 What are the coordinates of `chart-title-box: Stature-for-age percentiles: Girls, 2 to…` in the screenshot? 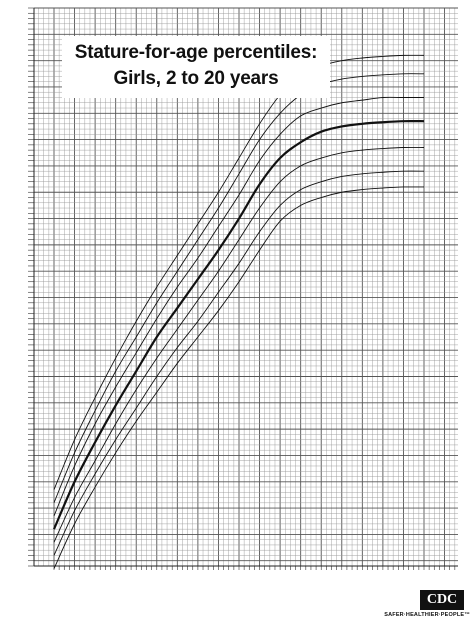 It's located at (196, 67).